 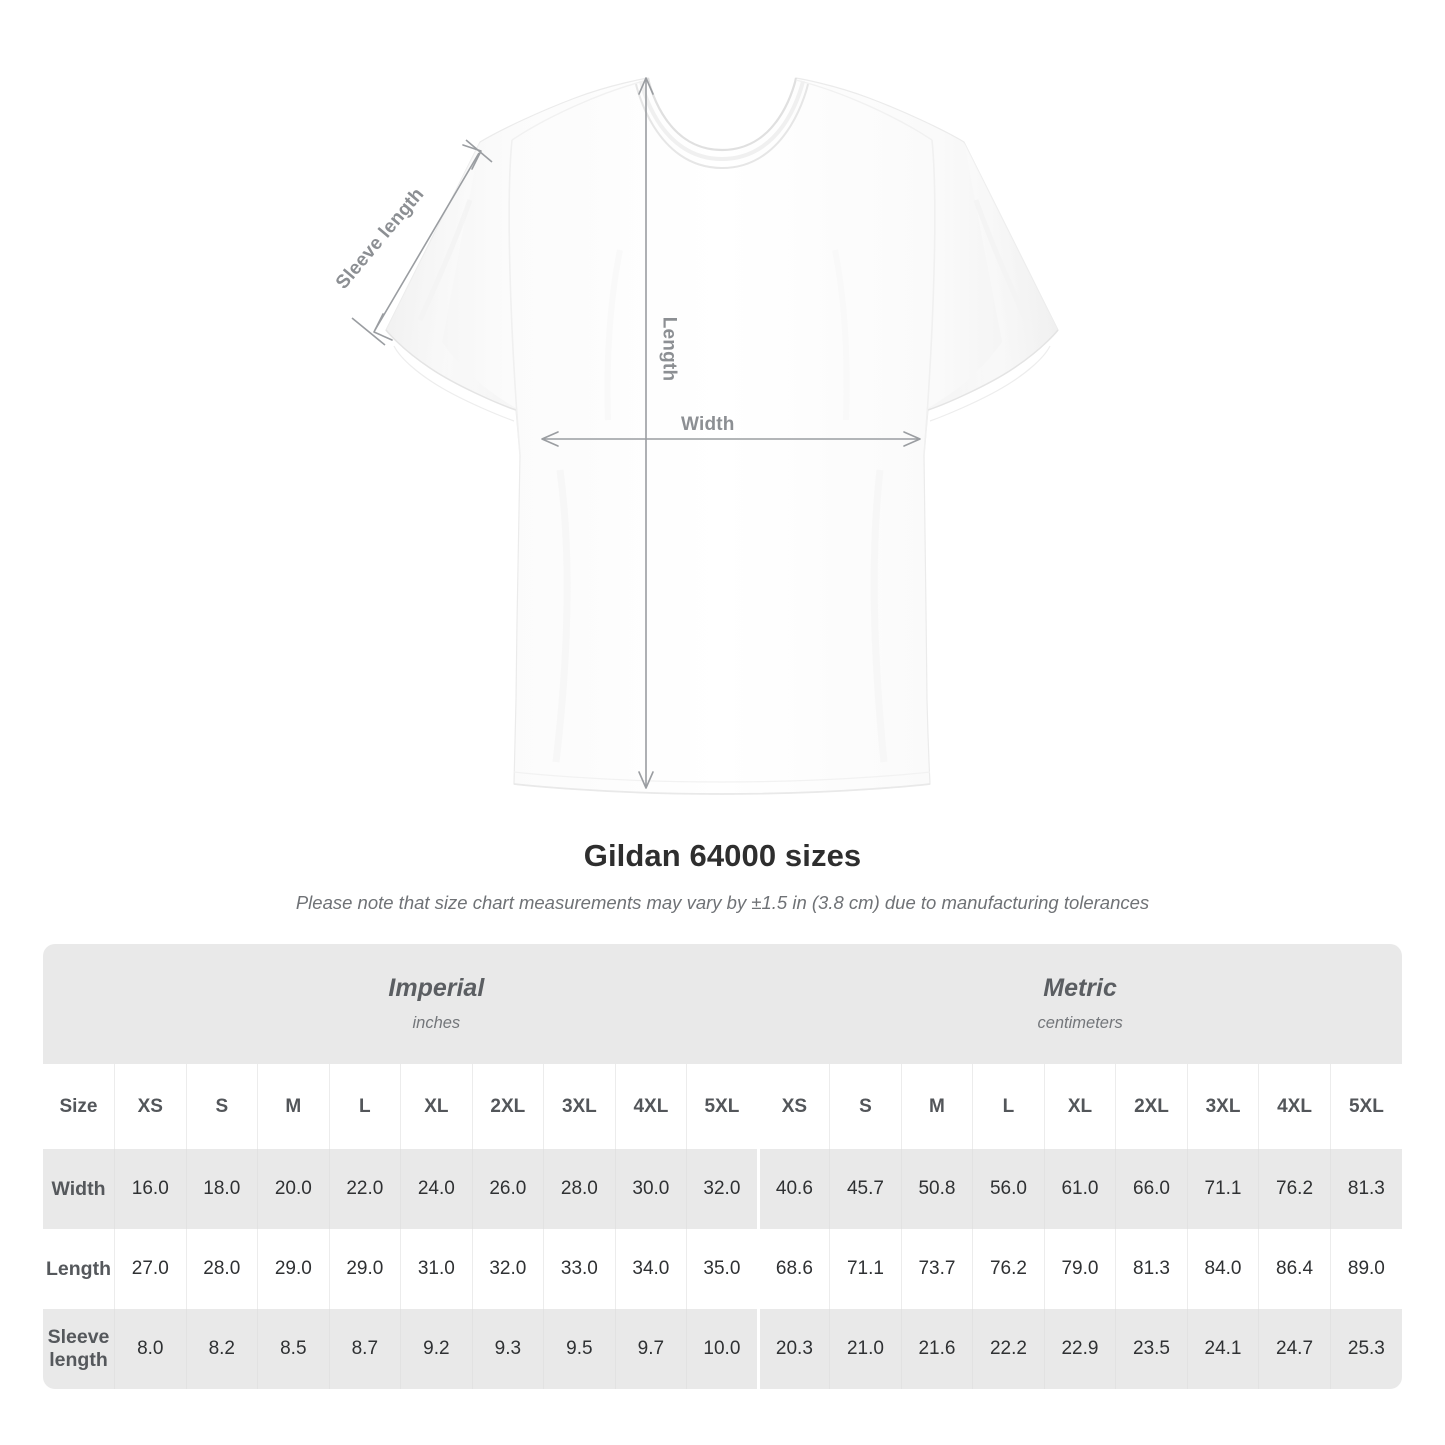 What do you see at coordinates (579, 1349) in the screenshot?
I see `cell-sleeve-3xl-in: 9.5` at bounding box center [579, 1349].